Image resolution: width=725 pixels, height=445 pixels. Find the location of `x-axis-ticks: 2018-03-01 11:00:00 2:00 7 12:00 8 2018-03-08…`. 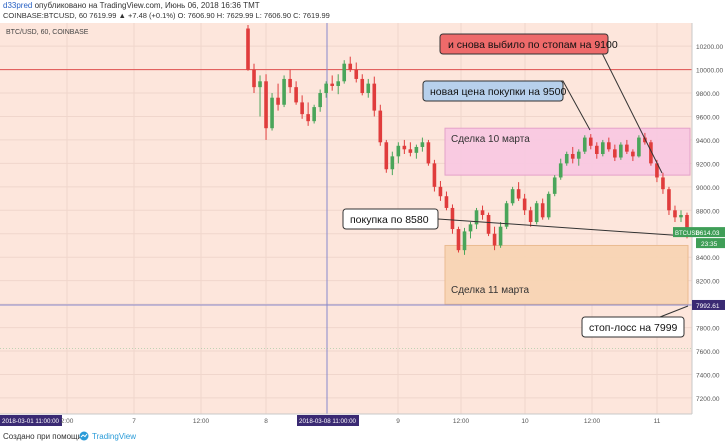

x-axis-ticks: 2018-03-01 11:00:00 2:00 7 12:00 8 2018-03-08… is located at coordinates (330, 420).